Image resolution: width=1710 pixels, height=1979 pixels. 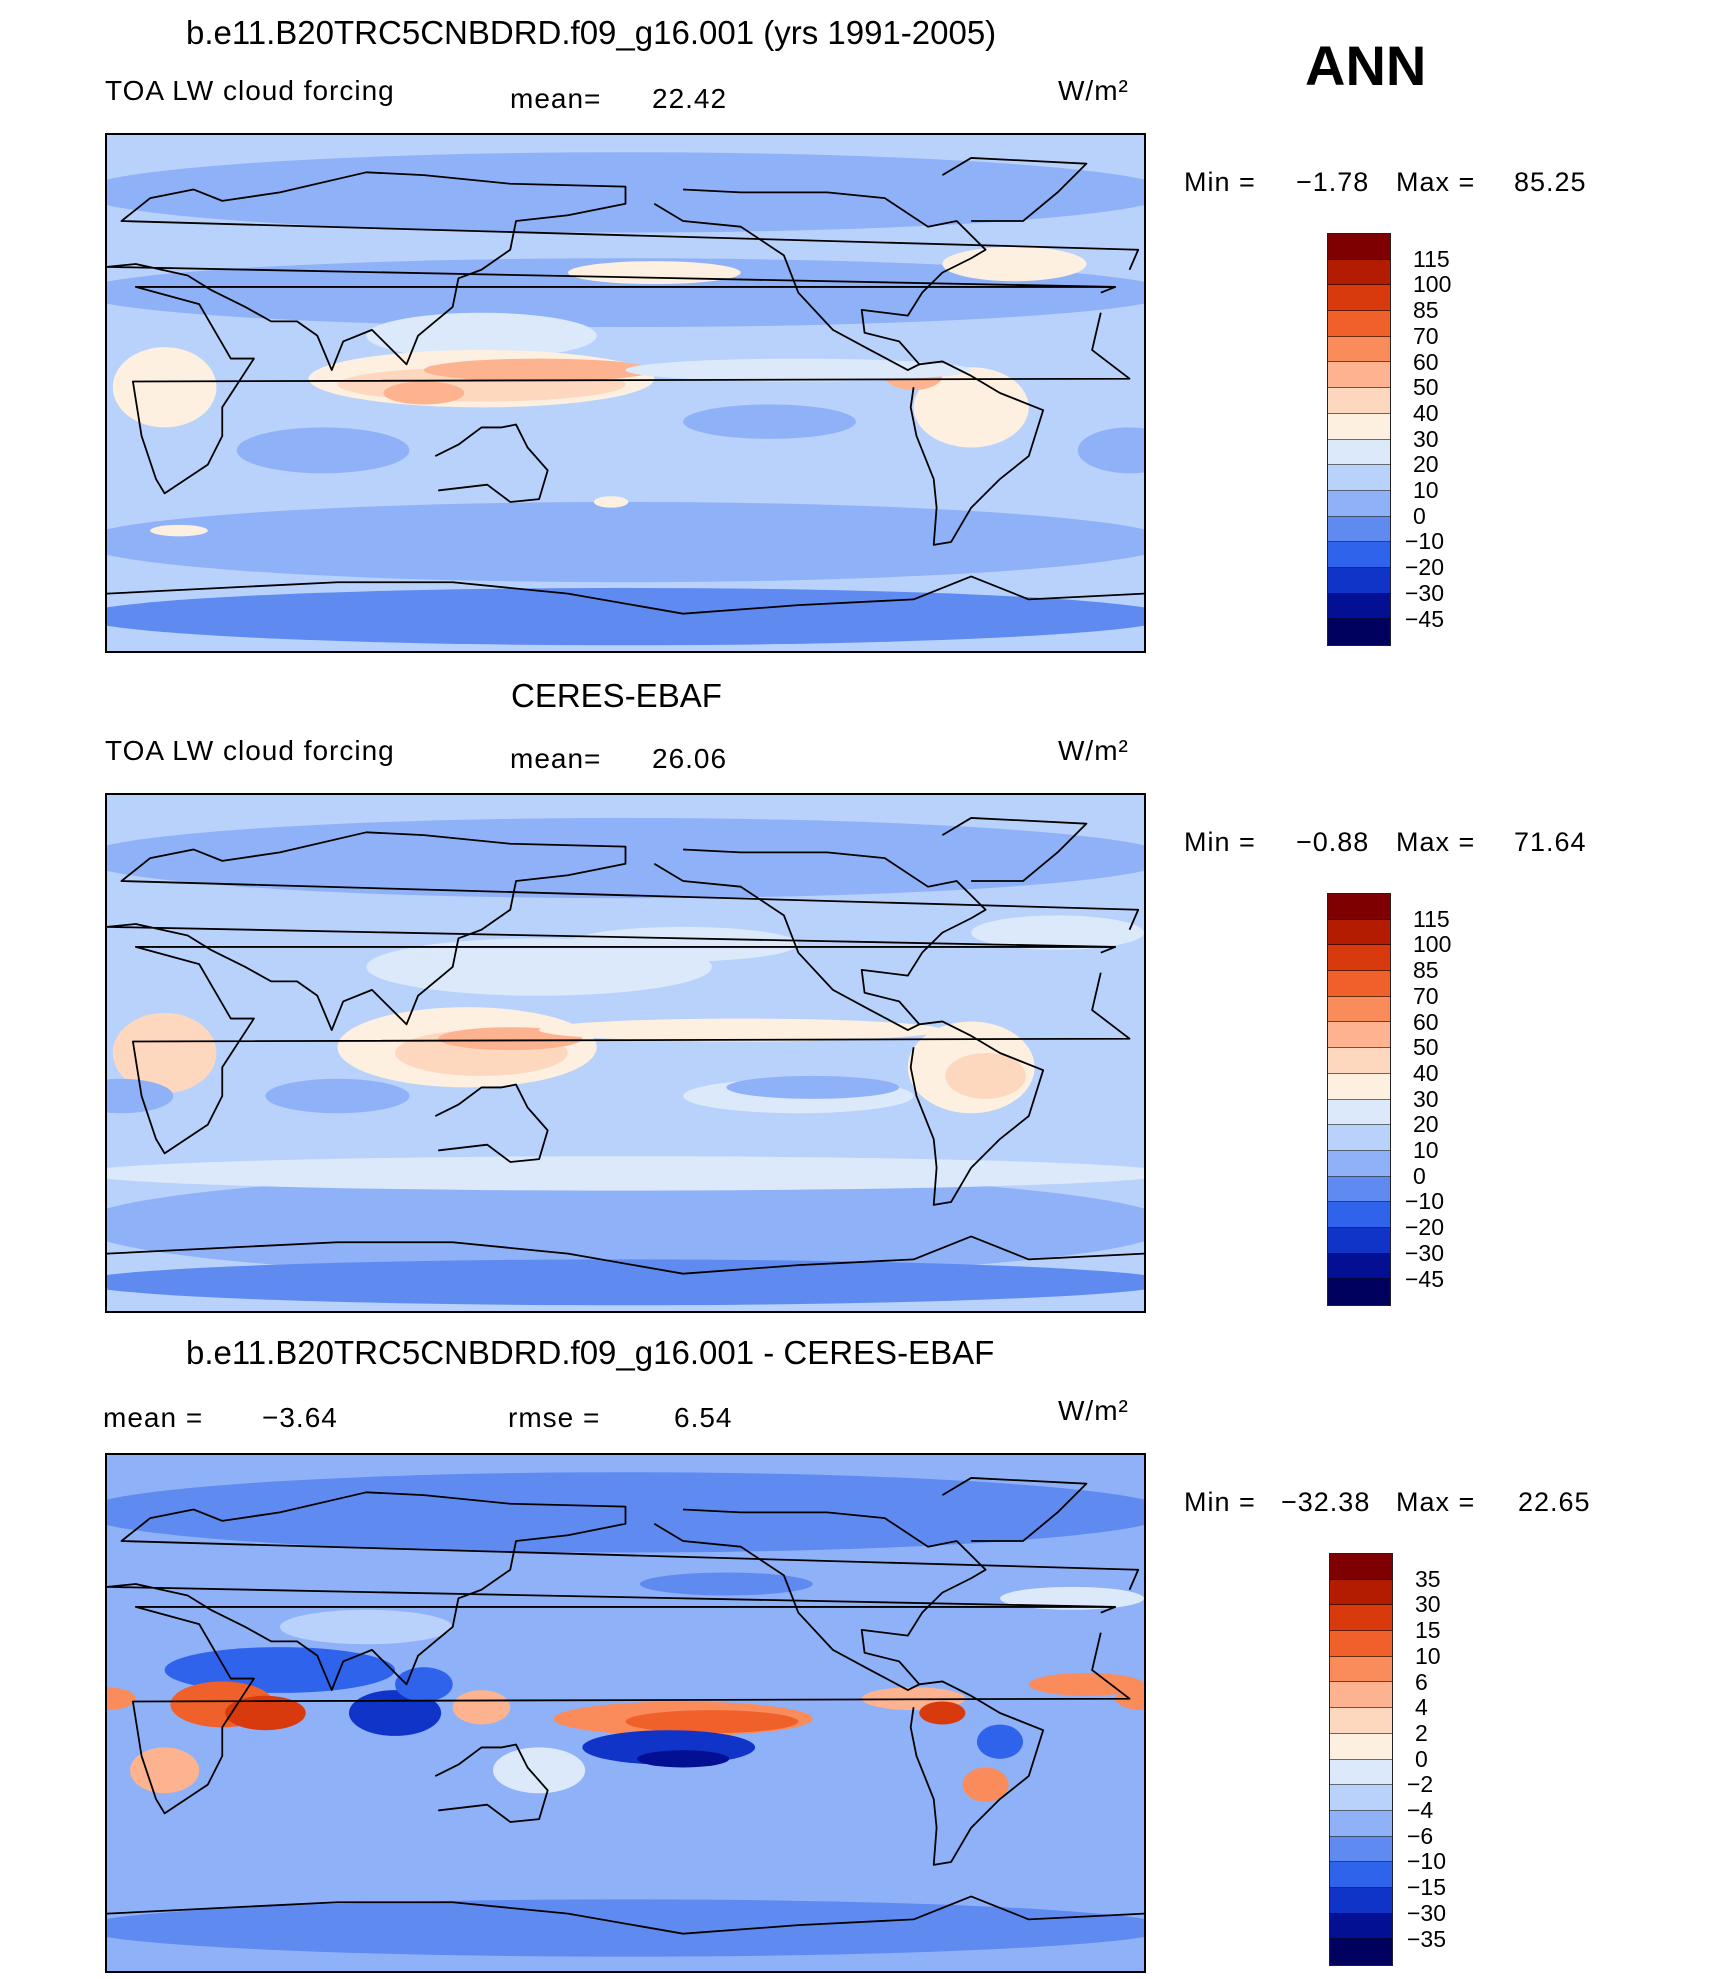 I want to click on colorbar-tick-label: 60, so click(x=1426, y=361).